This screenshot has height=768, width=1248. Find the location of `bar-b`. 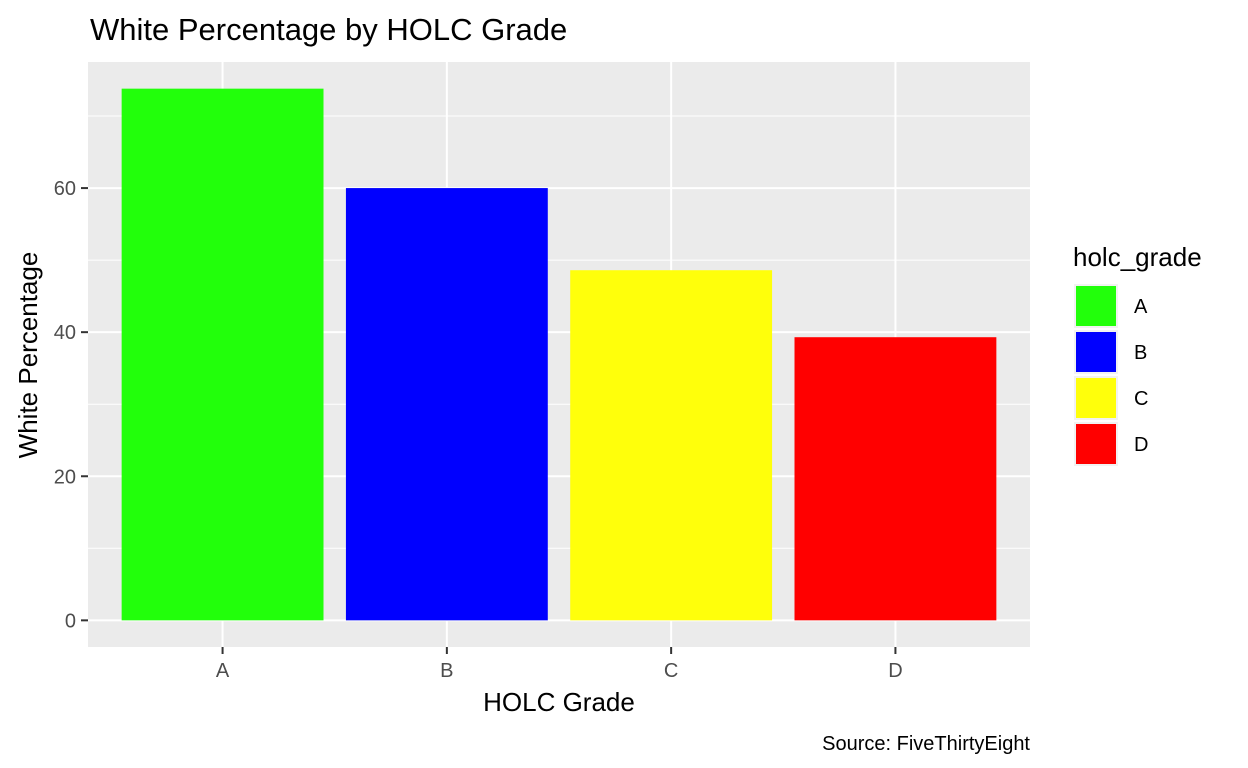

bar-b is located at coordinates (446, 404).